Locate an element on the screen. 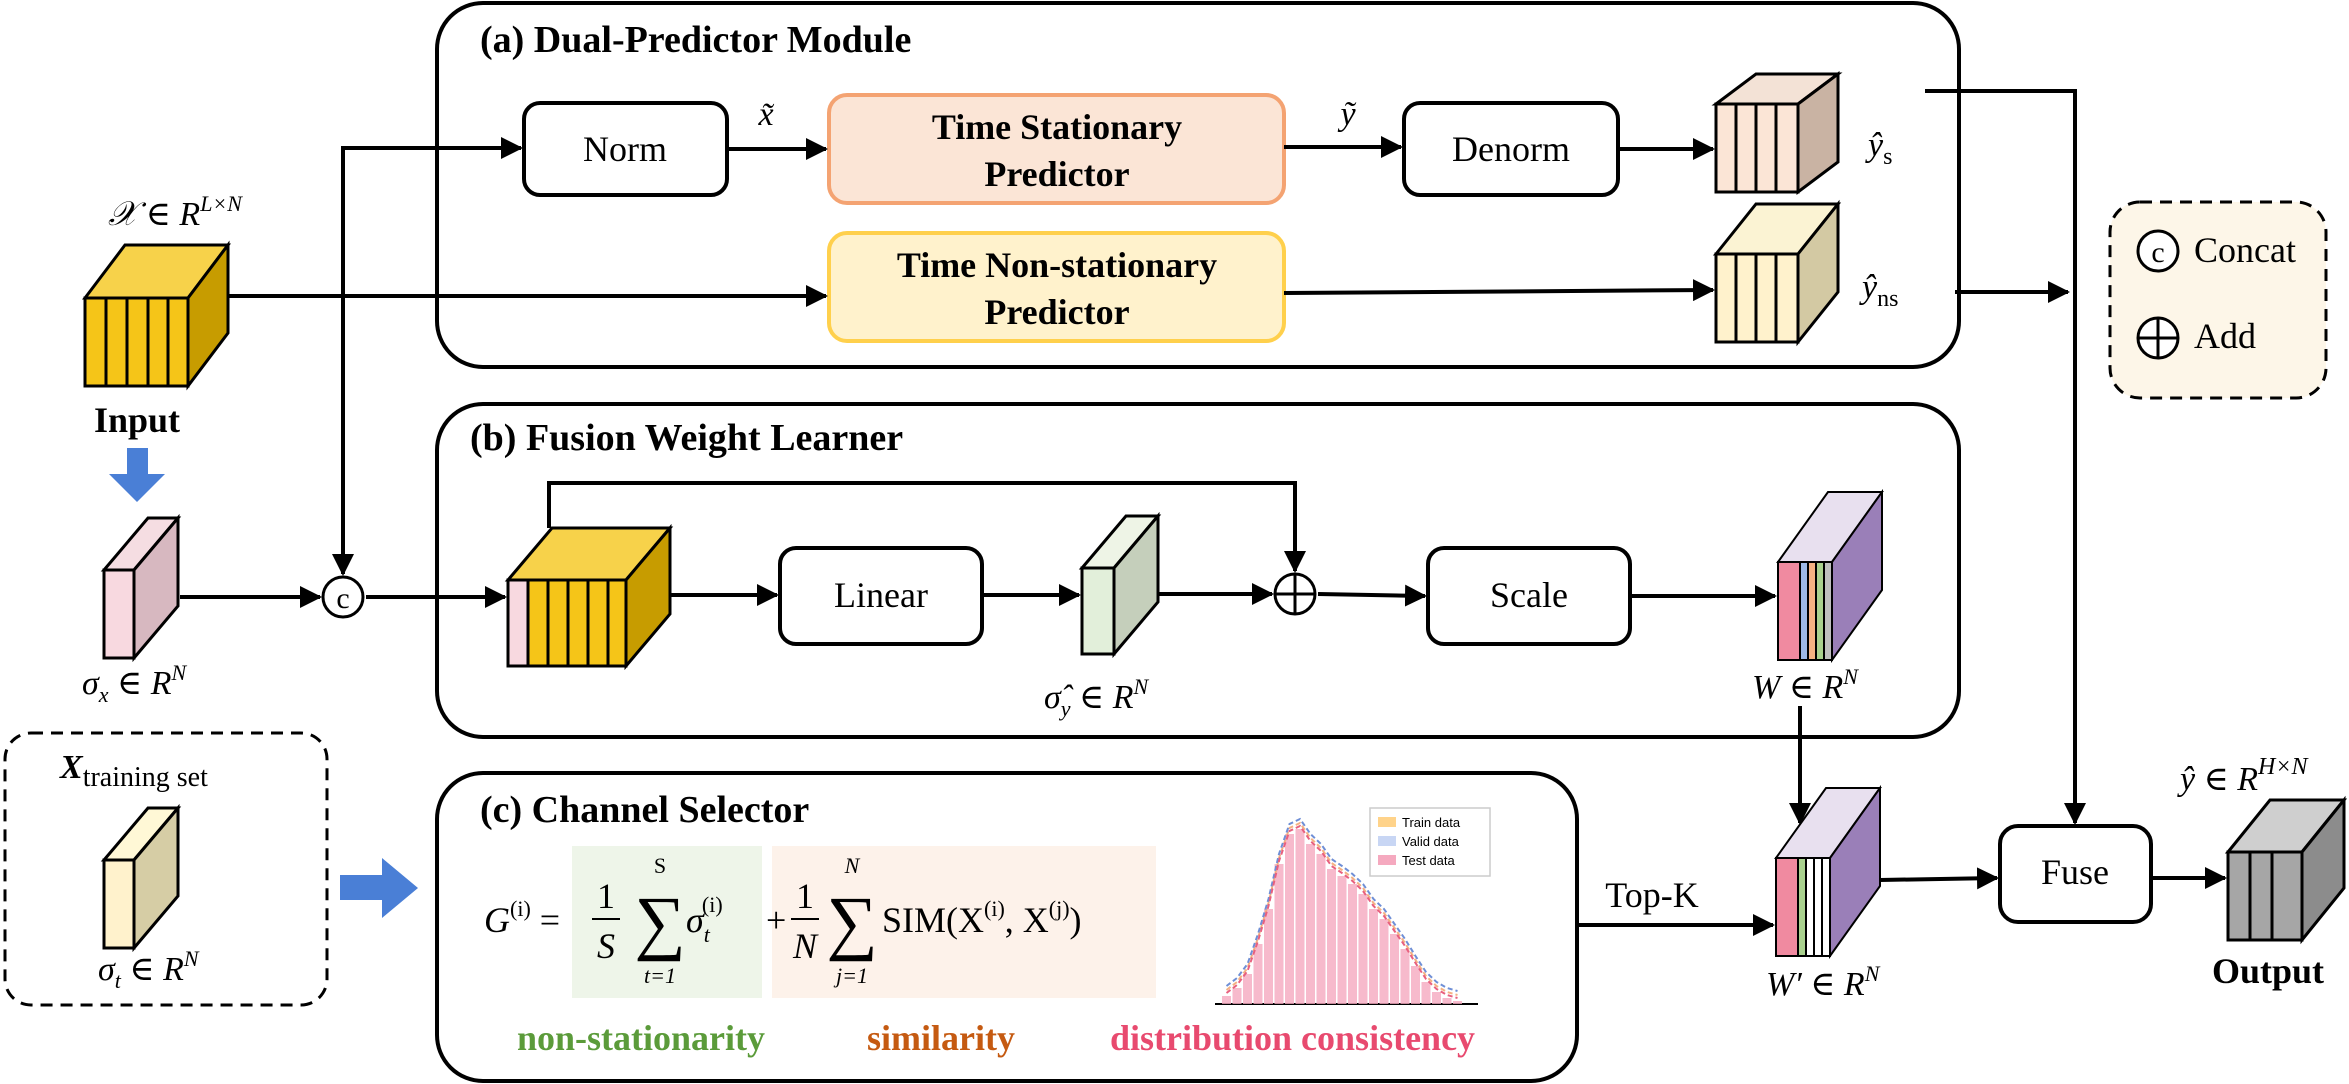 The height and width of the screenshot is (1084, 2349). norm-label: Norm is located at coordinates (625, 149).